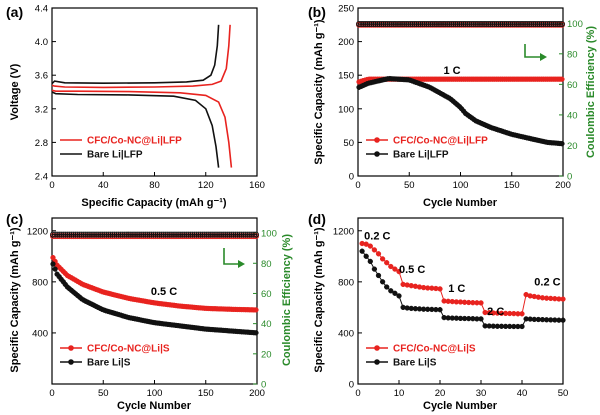 This screenshot has width=600, height=415. Describe the element at coordinates (45, 93) in the screenshot. I see `panel-a-yticks: 2.4 2.8 3.2 3.6 4.0 4.4` at that location.